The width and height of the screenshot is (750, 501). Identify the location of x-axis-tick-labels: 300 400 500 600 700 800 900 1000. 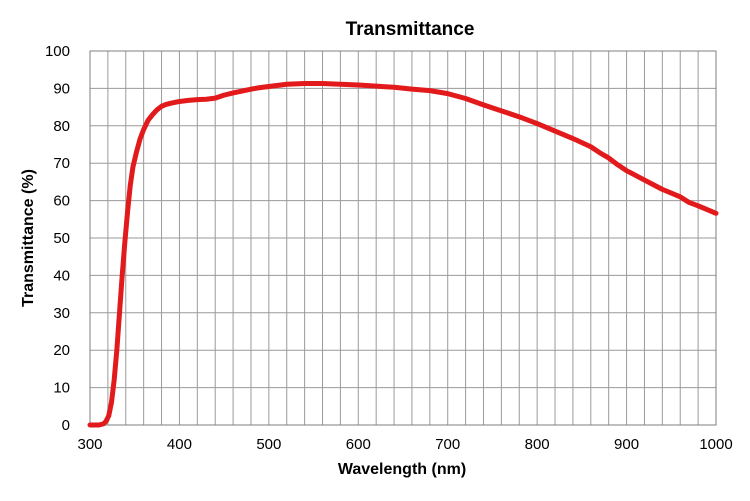
(404, 444).